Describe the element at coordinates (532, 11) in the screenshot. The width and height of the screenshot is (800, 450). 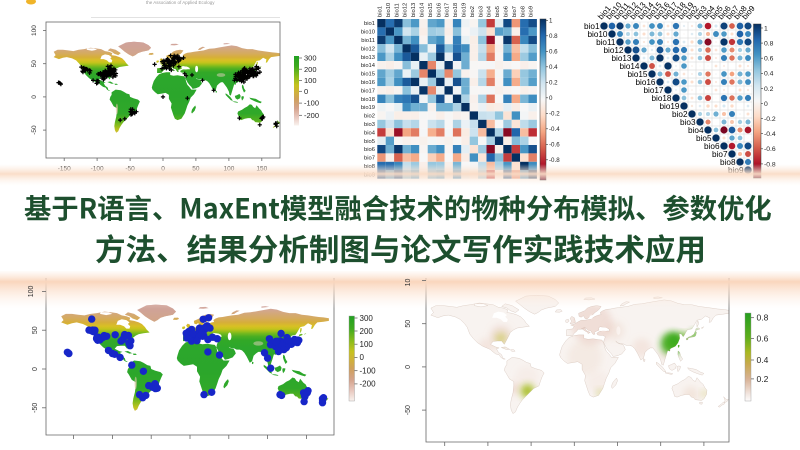
I see `svg-text: bio9` at that location.